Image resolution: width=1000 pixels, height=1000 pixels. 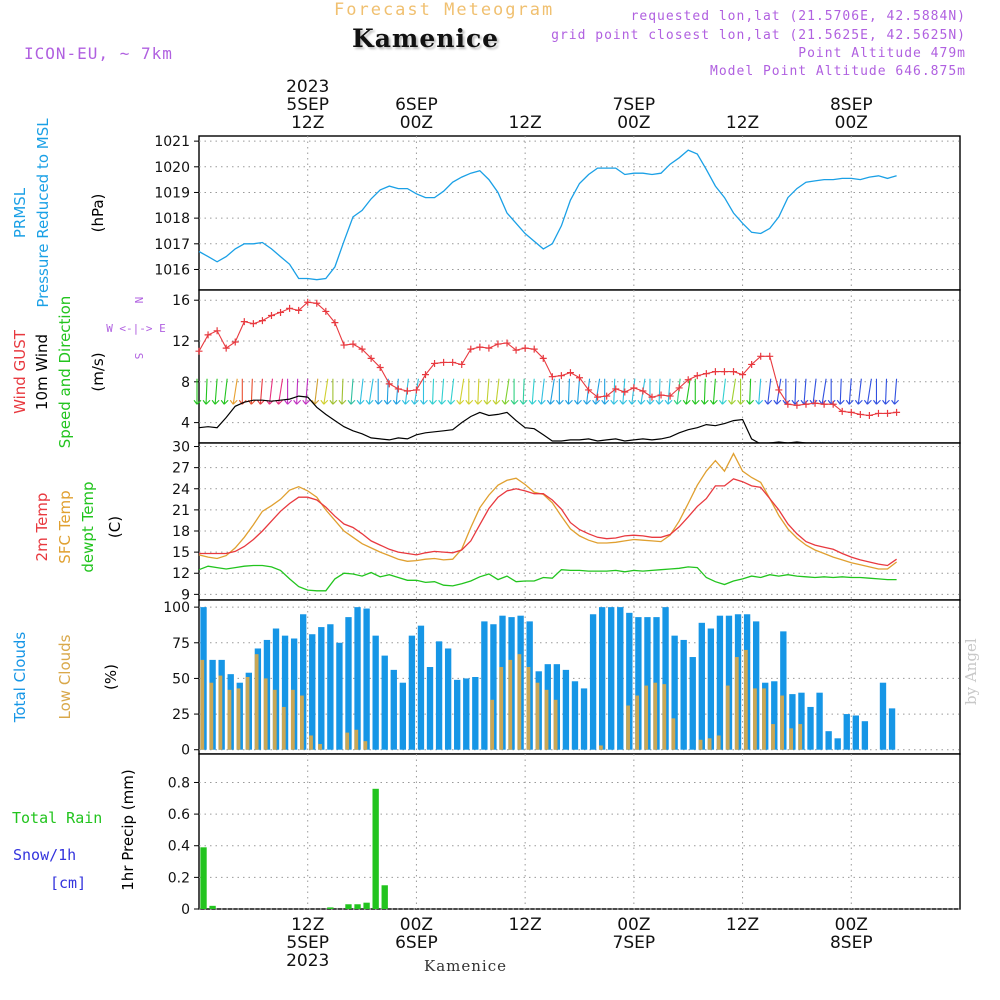 What do you see at coordinates (181, 511) in the screenshot?
I see `temperature-ytick-label: 21` at bounding box center [181, 511].